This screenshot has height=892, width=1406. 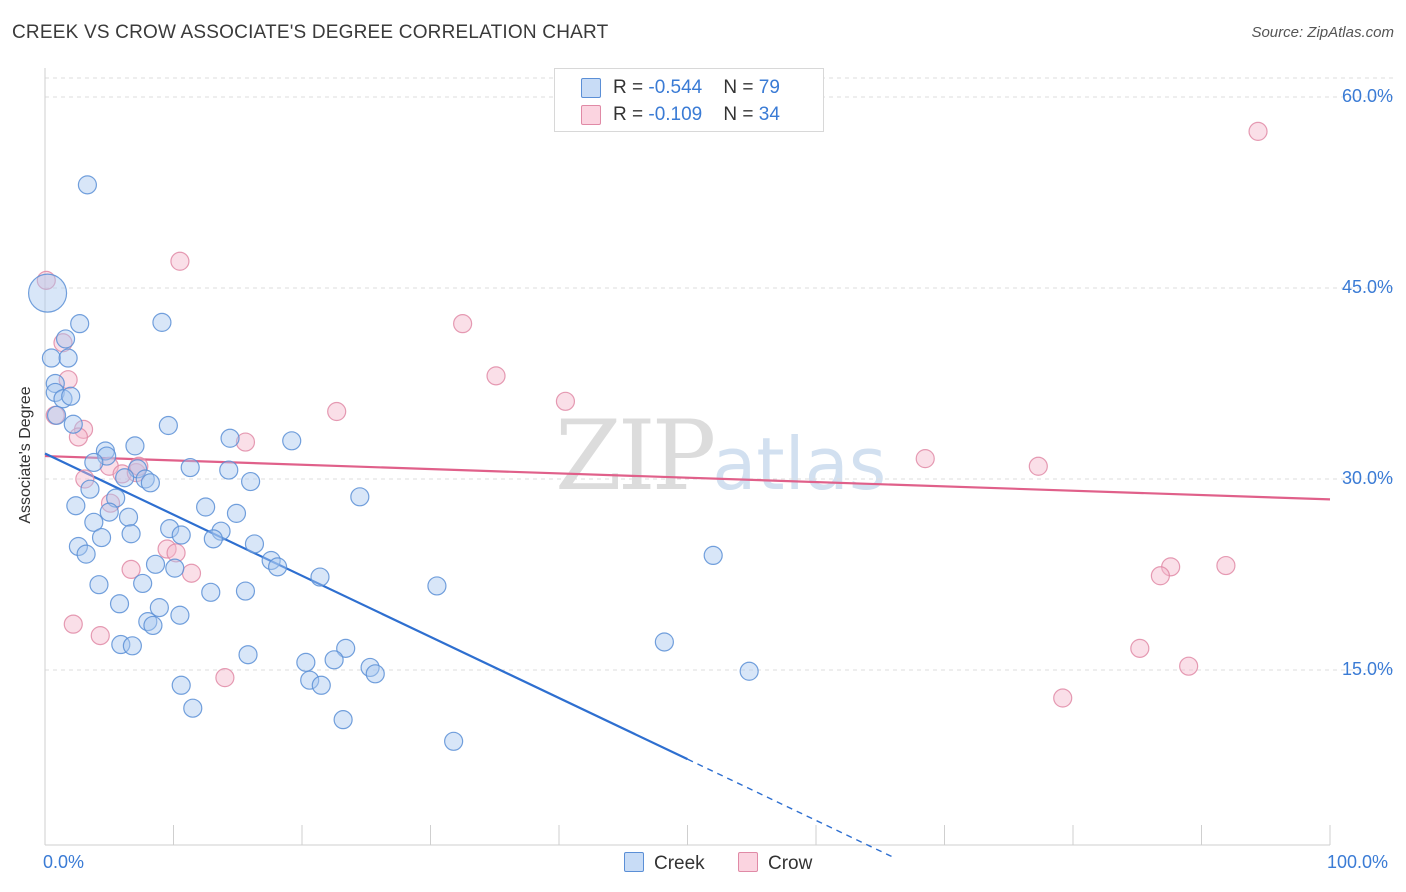 I want to click on correlation-legend: R = -0.544 N = 79 R = -0.109 N = 34, so click(x=689, y=100).